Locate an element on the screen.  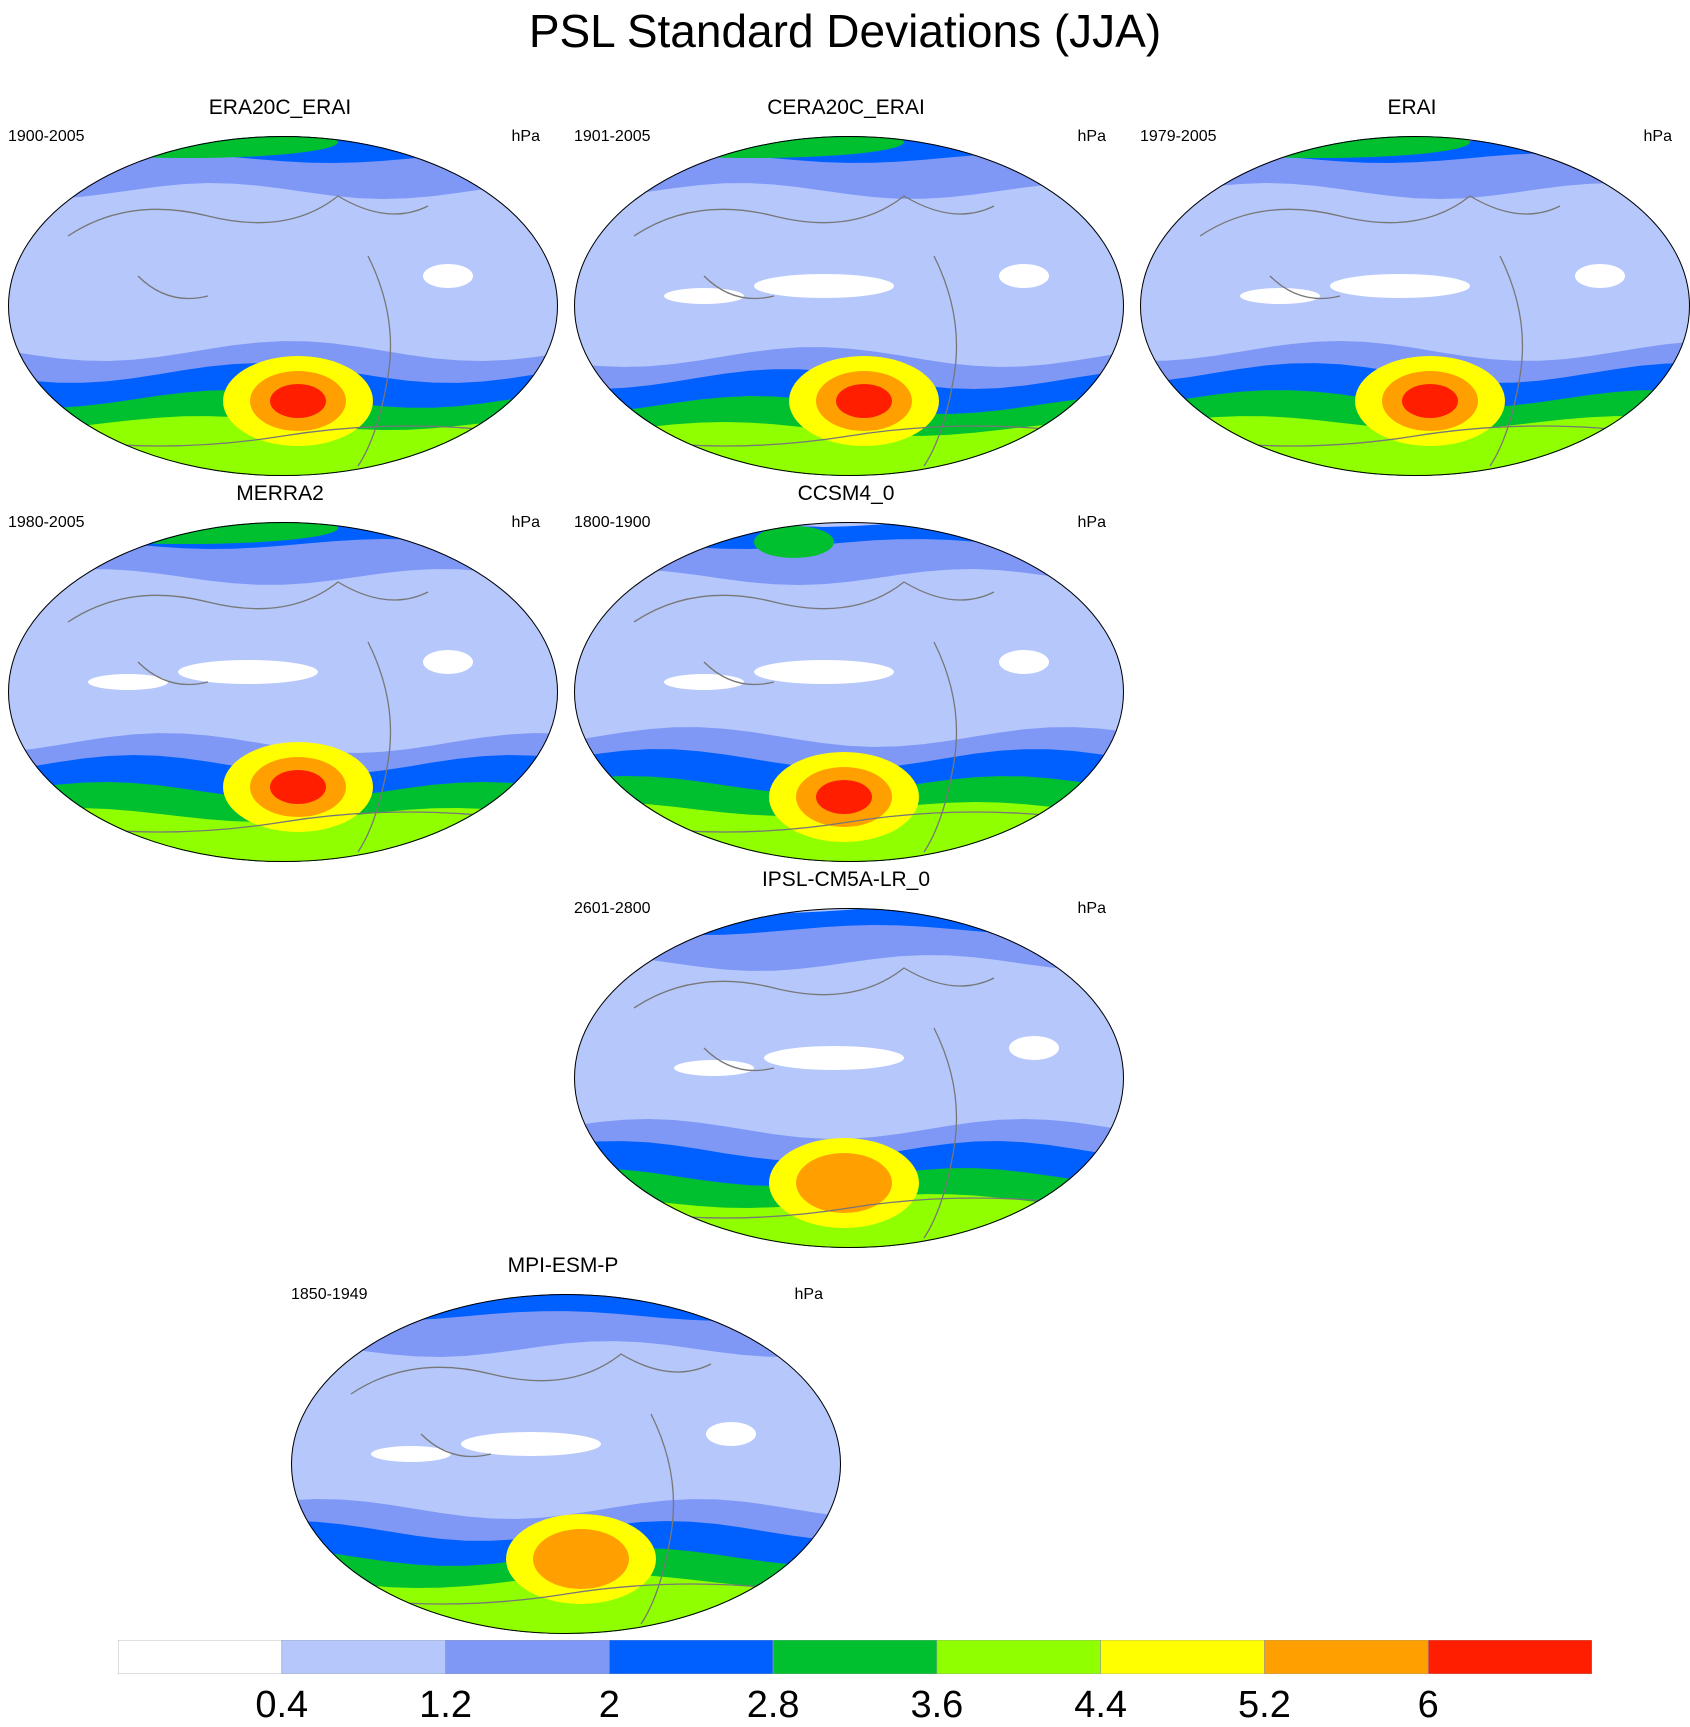
panel-years: 1900-2005 is located at coordinates (46, 136).